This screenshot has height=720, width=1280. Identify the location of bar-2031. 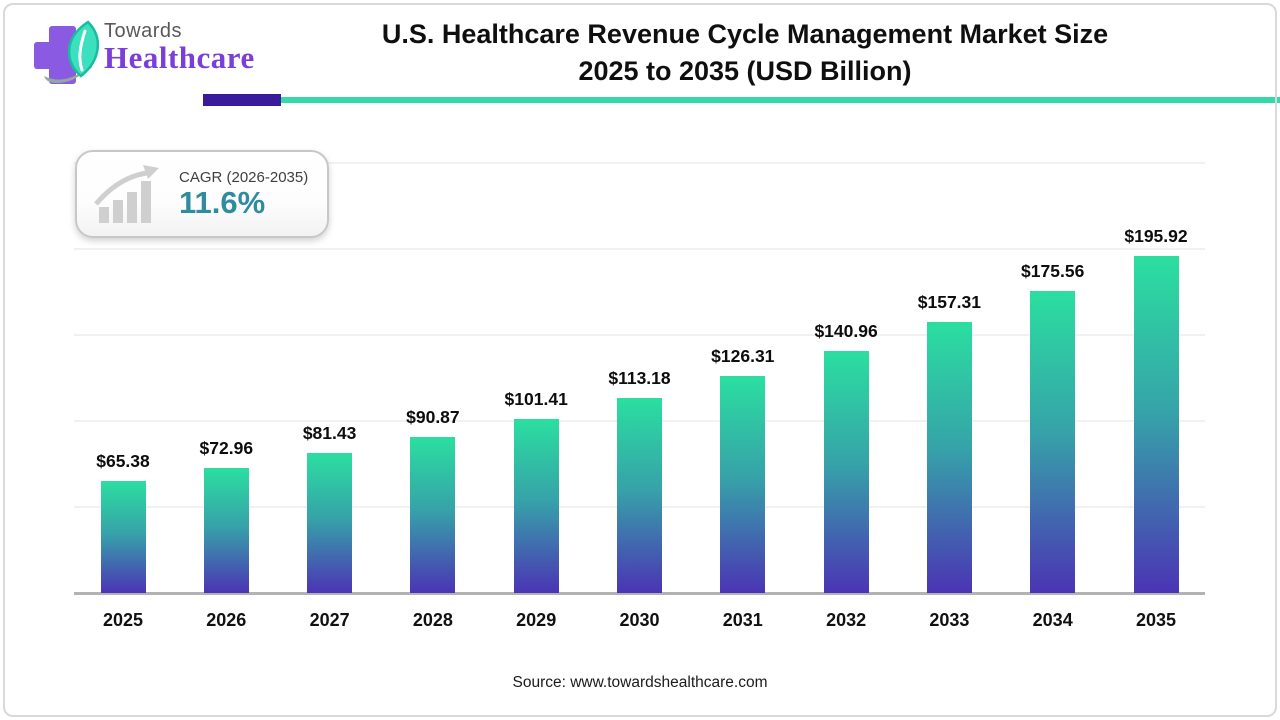
(743, 484).